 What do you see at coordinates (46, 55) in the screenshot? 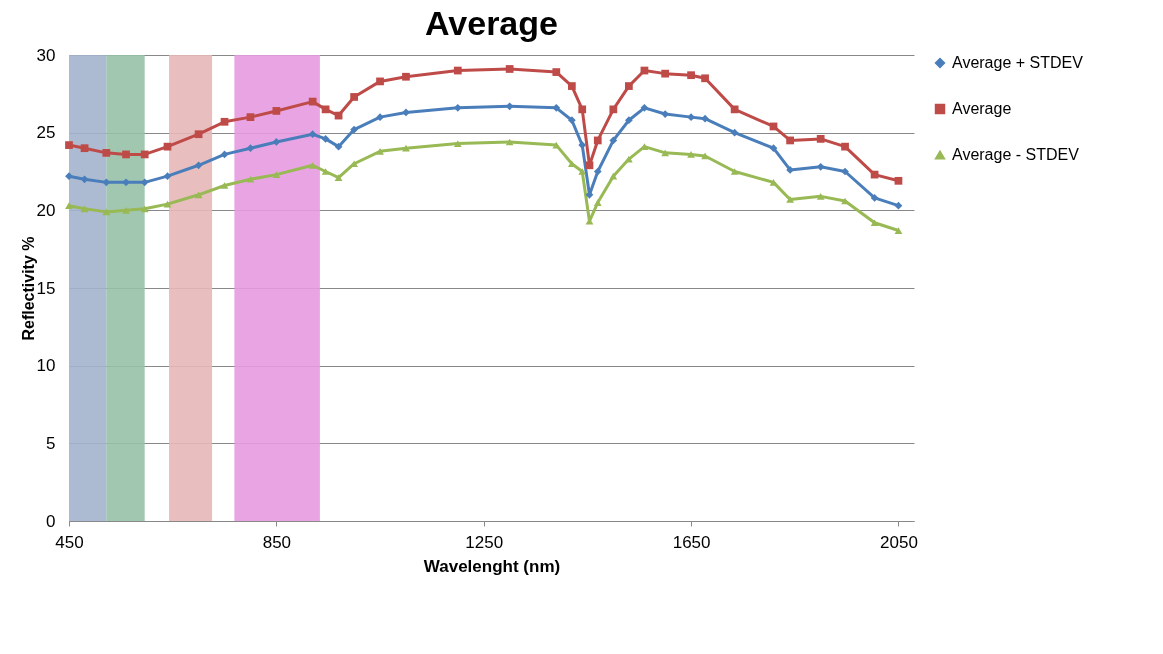
I see `y-tick-label: 30` at bounding box center [46, 55].